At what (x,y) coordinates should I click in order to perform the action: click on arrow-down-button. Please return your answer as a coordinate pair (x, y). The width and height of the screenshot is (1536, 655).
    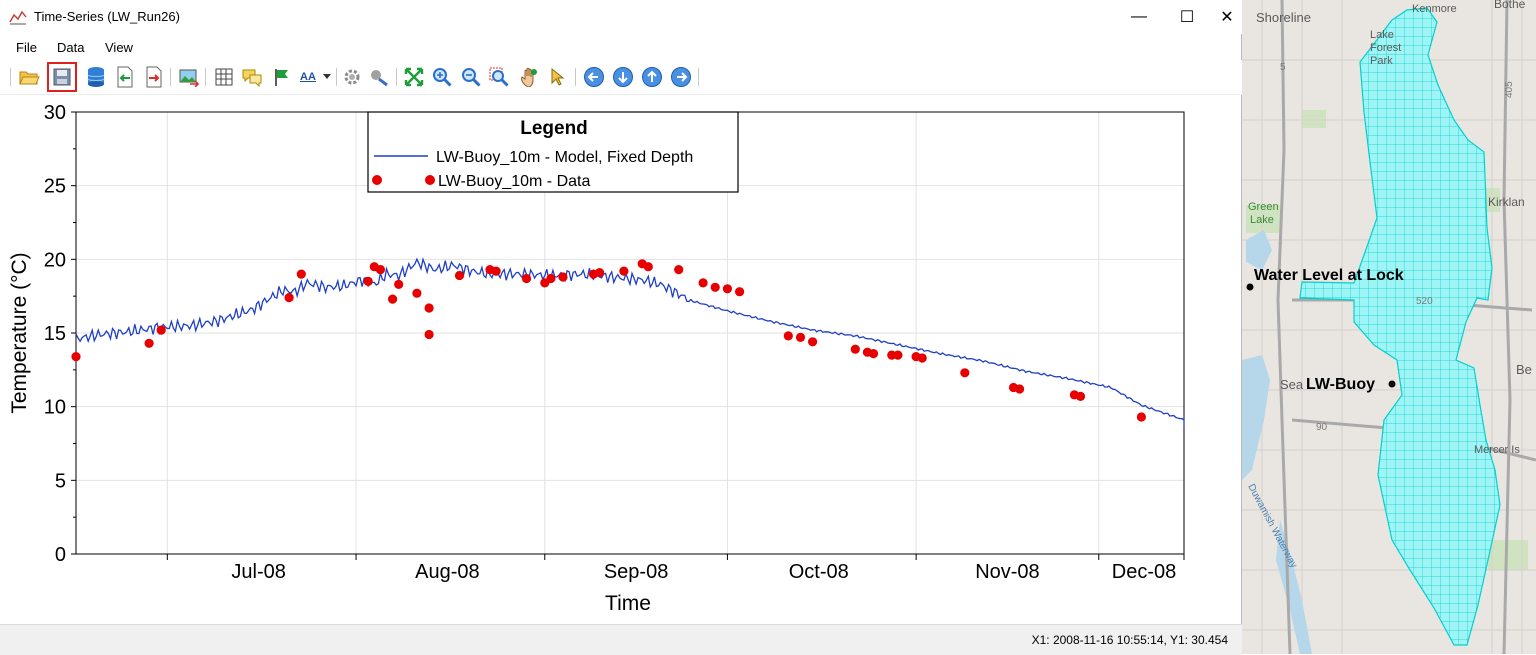
    Looking at the image, I should click on (623, 77).